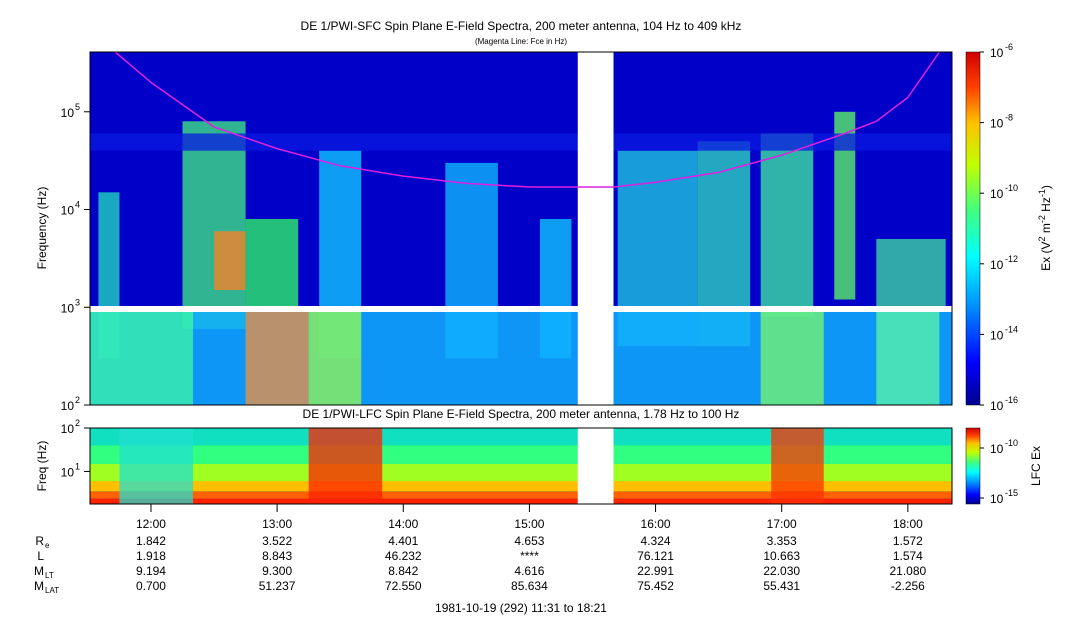 The width and height of the screenshot is (1083, 620). What do you see at coordinates (1046, 206) in the screenshot?
I see `sfc-cb-label-part-4: Hz` at bounding box center [1046, 206].